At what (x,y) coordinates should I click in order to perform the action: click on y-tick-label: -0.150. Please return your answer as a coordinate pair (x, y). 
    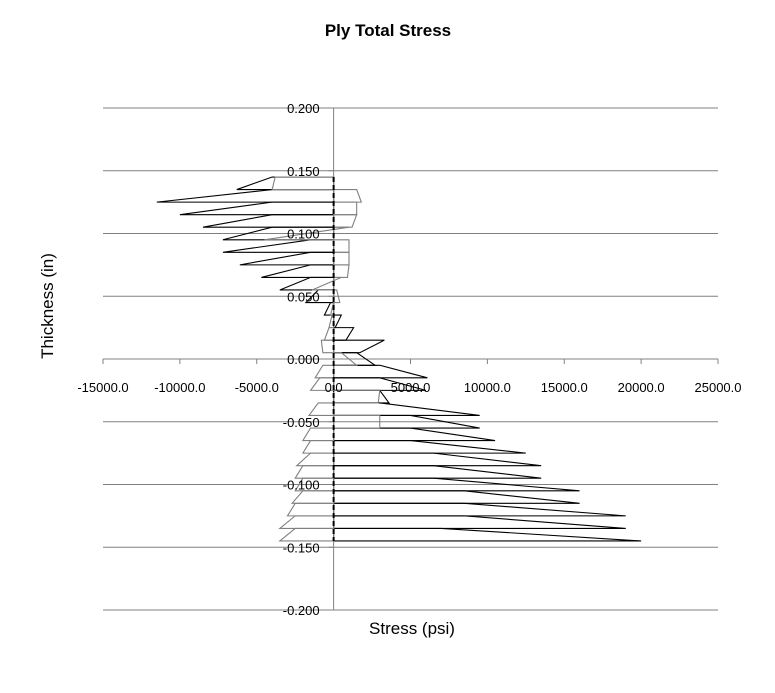
    Looking at the image, I should click on (301, 547).